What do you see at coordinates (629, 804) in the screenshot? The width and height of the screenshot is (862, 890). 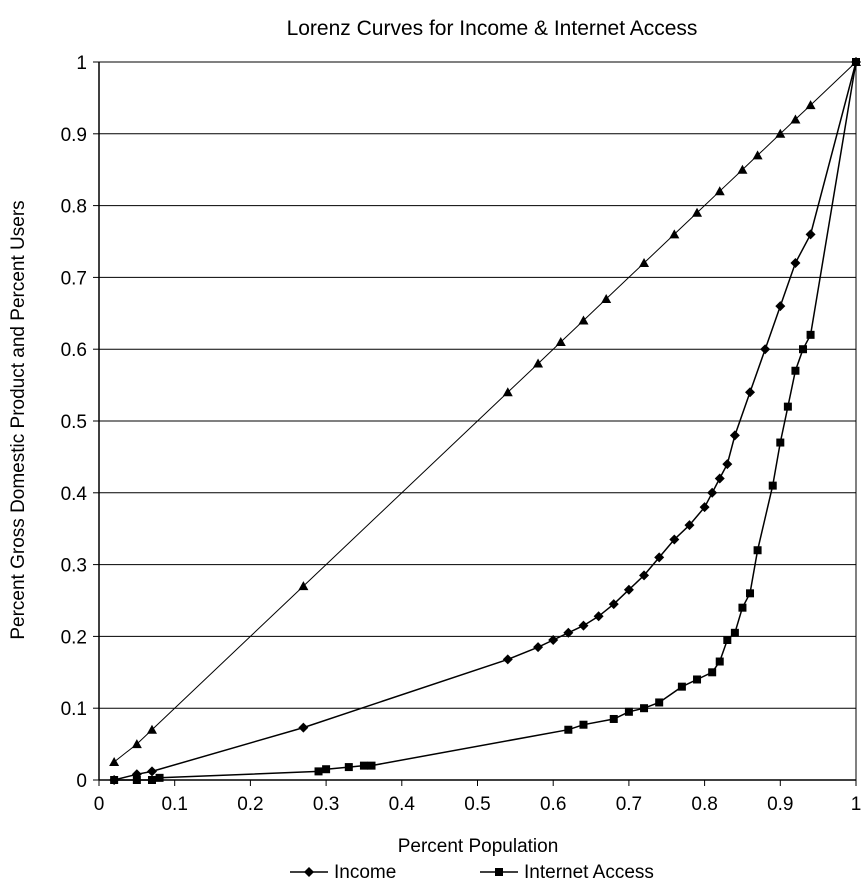 I see `x-tick-label: 0.7` at bounding box center [629, 804].